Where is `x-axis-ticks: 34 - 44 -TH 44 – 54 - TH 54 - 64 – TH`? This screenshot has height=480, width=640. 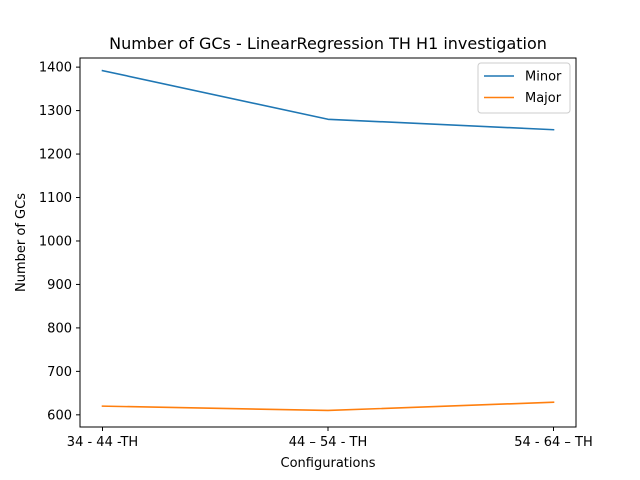 x-axis-ticks: 34 - 44 -TH 44 – 54 - TH 54 - 64 – TH is located at coordinates (330, 438).